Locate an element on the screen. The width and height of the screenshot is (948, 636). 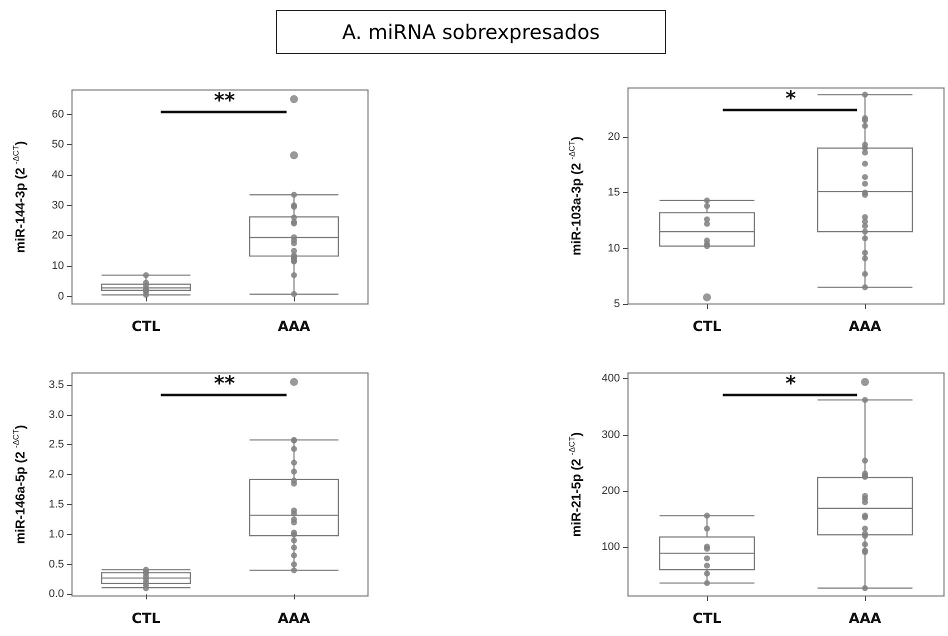
y-tick-label: 3.5 is located at coordinates (56, 384).